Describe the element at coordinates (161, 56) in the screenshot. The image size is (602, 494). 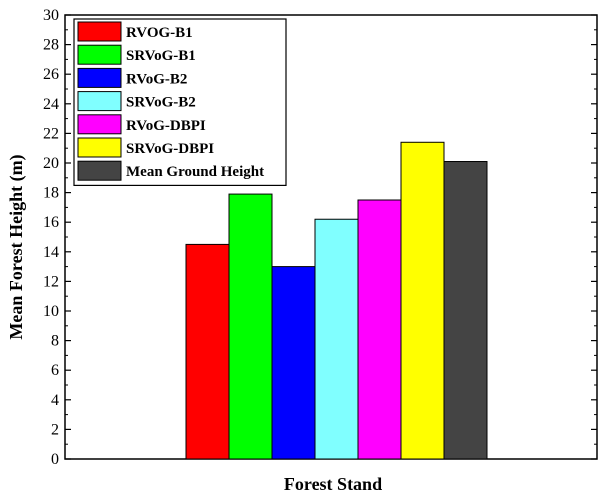
I see `legend-label: SRVoG-B1` at that location.